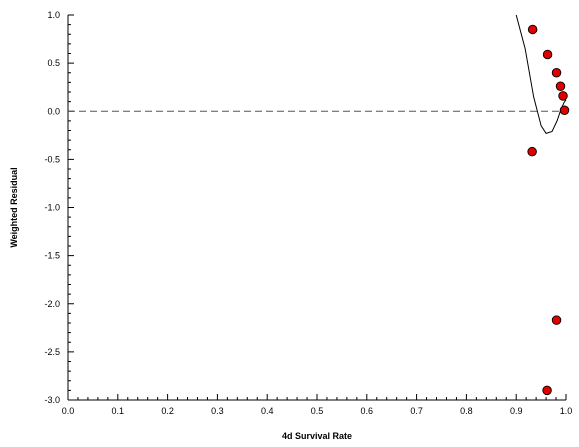 This screenshot has width=579, height=447. Describe the element at coordinates (52, 159) in the screenshot. I see `y-tick-label: -0.5` at that location.